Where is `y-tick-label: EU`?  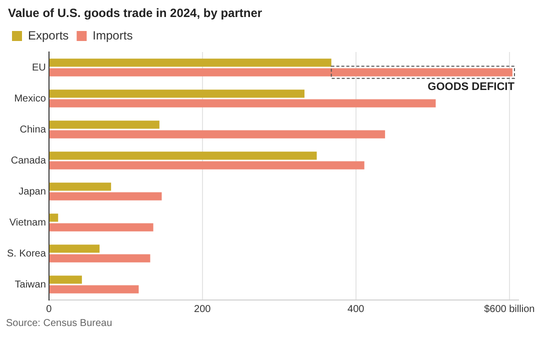 y-tick-label: EU is located at coordinates (39, 68).